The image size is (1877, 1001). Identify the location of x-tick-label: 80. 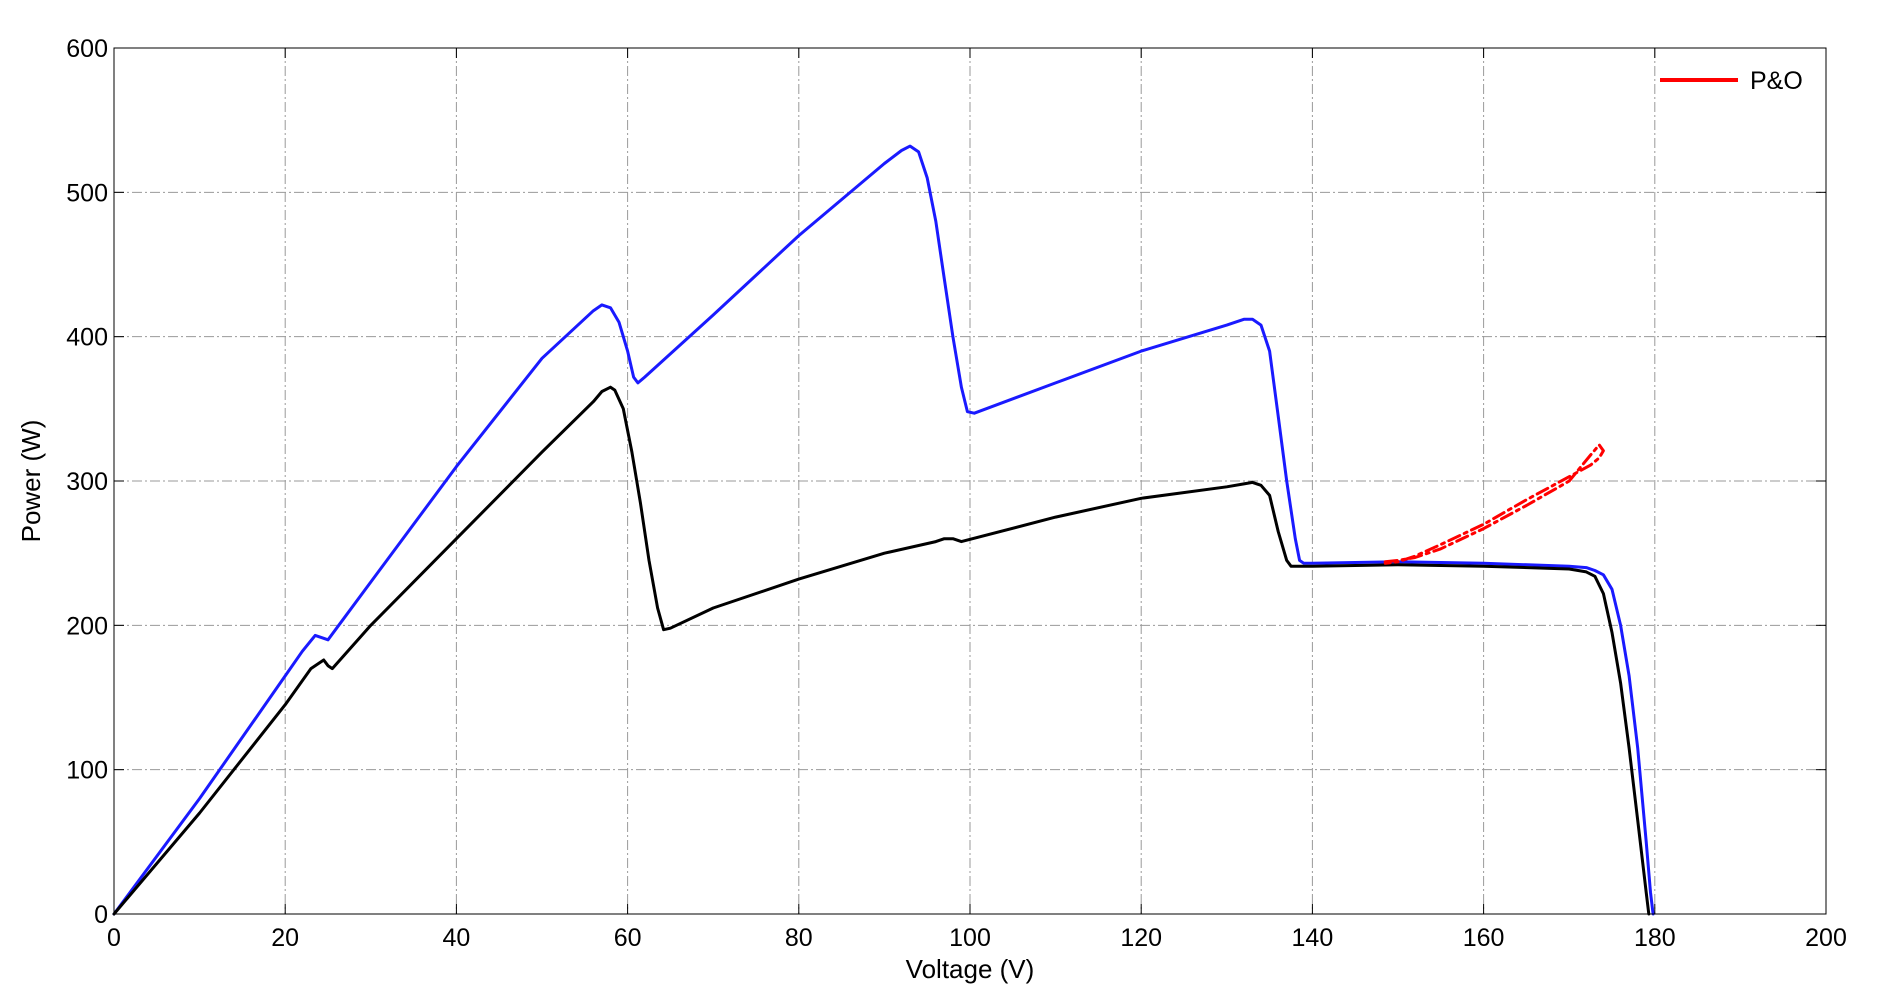
(799, 938).